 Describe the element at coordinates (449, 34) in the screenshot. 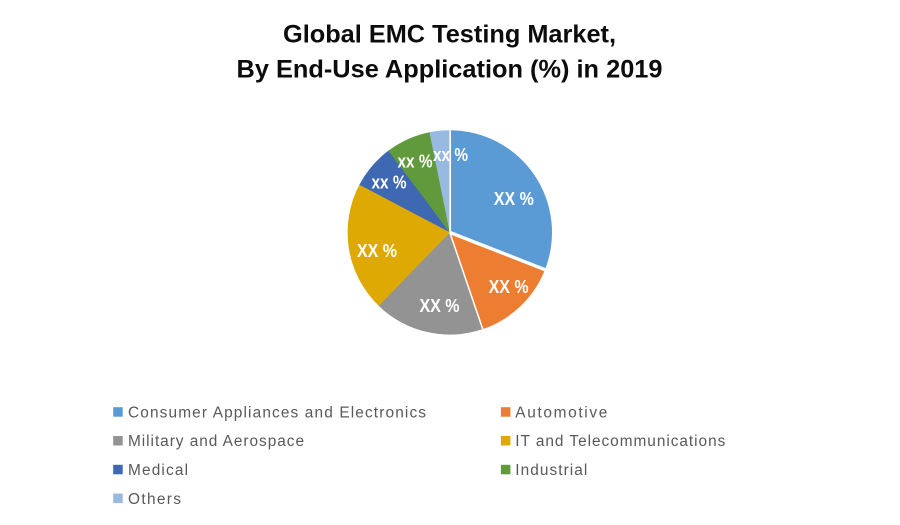

I see `svg-text: Global EMC Testing Market,` at that location.